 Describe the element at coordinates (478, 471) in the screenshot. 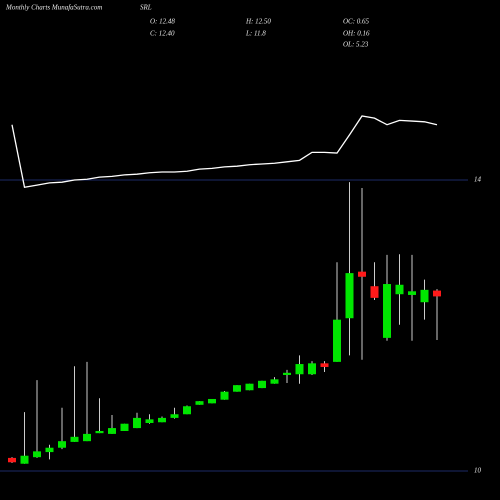

I see `y-tick-label: 10` at that location.